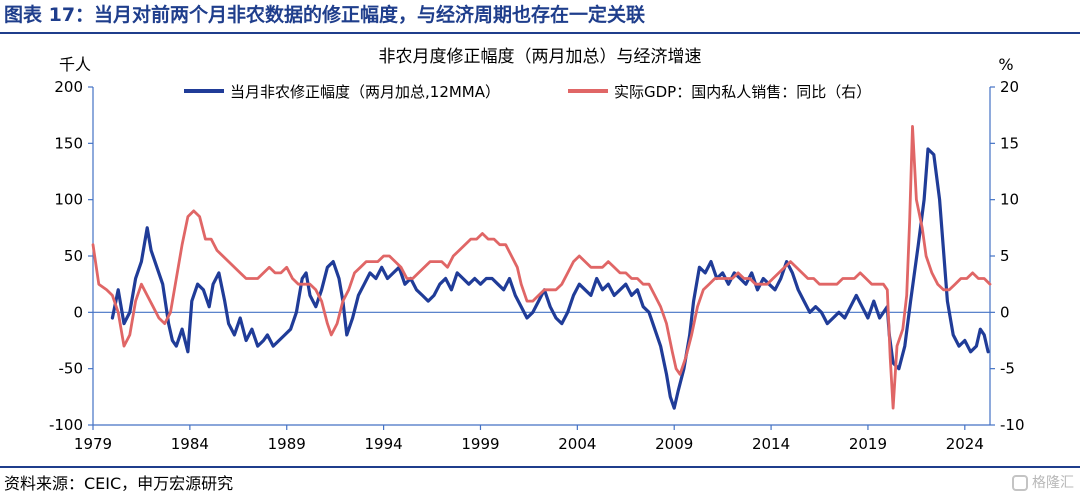 This screenshot has width=1080, height=499. I want to click on x-tick-label: 1979, so click(93, 444).